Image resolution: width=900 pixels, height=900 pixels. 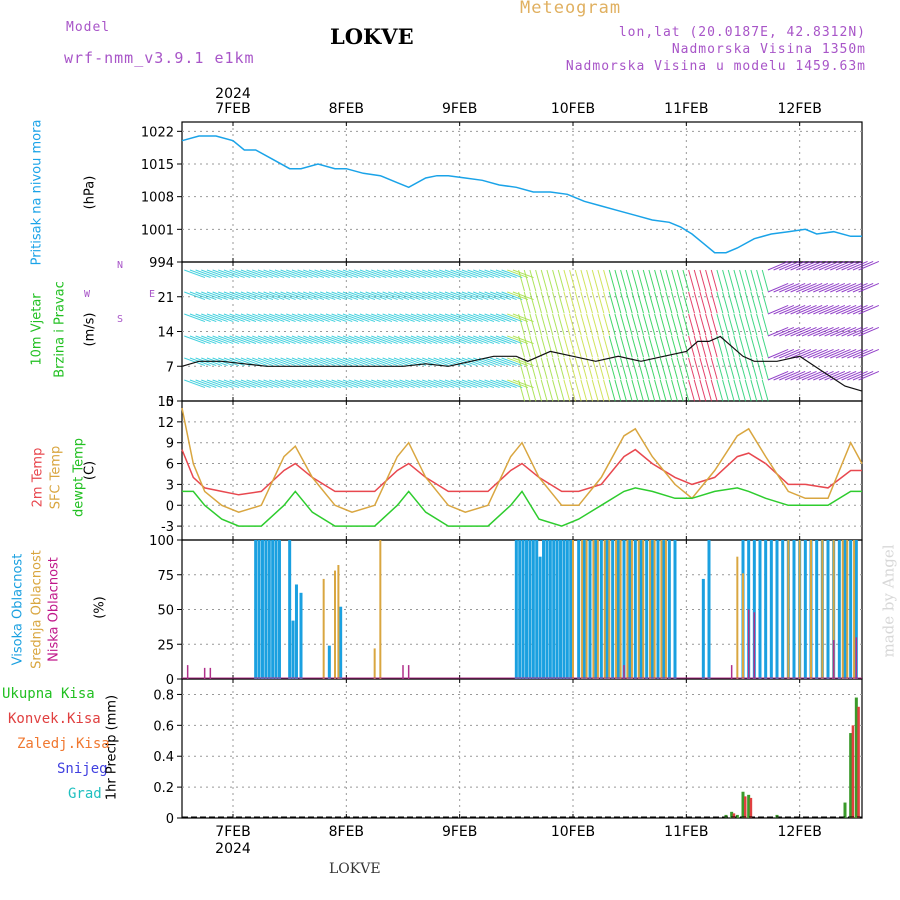 What do you see at coordinates (54, 719) in the screenshot?
I see `legend-conv-rain: Konvek.Kisa` at bounding box center [54, 719].